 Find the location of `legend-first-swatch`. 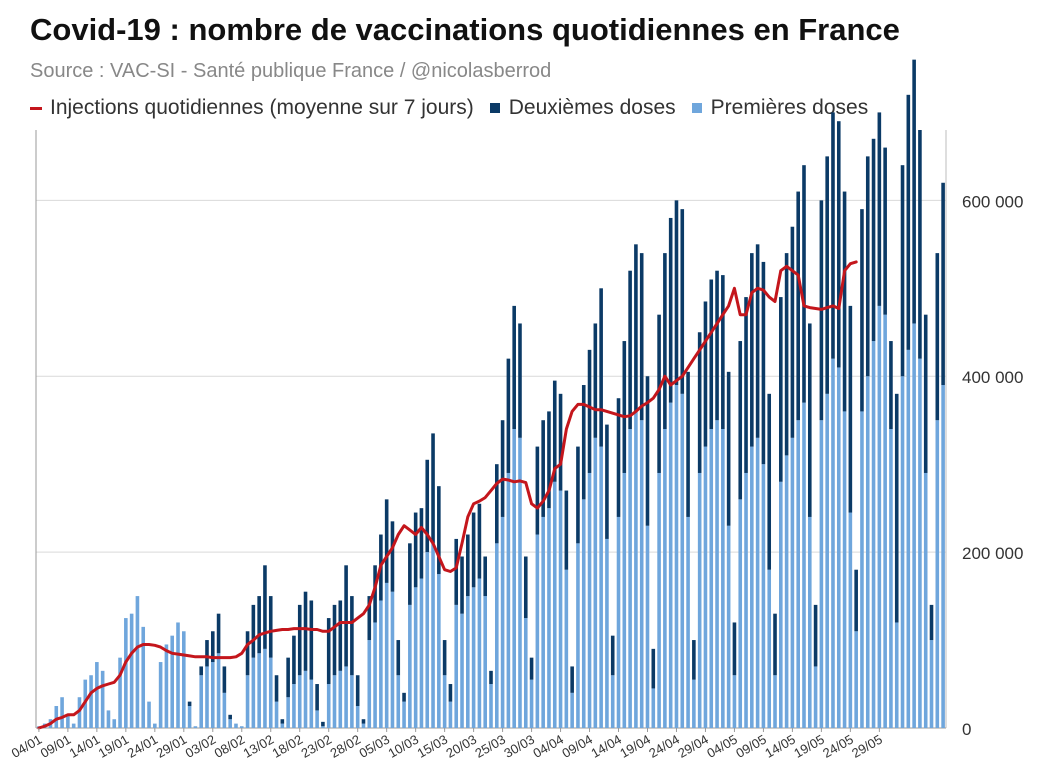

legend-first-swatch is located at coordinates (696, 108).